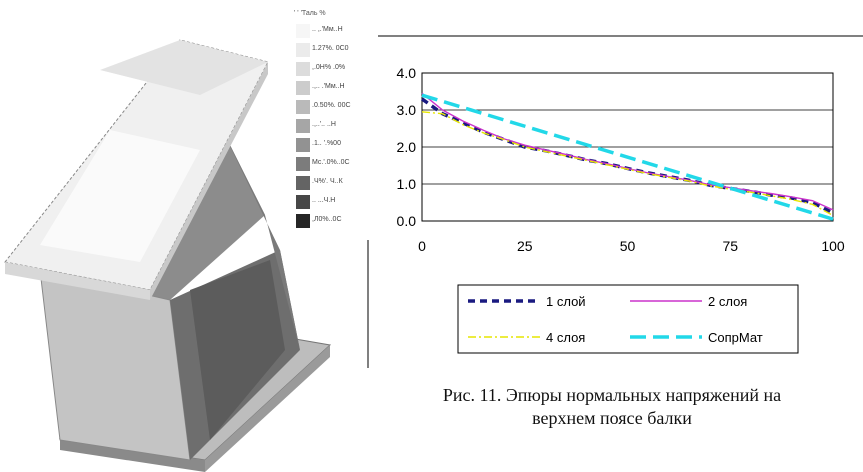 The image size is (863, 472). What do you see at coordinates (327, 219) in the screenshot?
I see `scale-label: ,Л0%..0С` at bounding box center [327, 219].